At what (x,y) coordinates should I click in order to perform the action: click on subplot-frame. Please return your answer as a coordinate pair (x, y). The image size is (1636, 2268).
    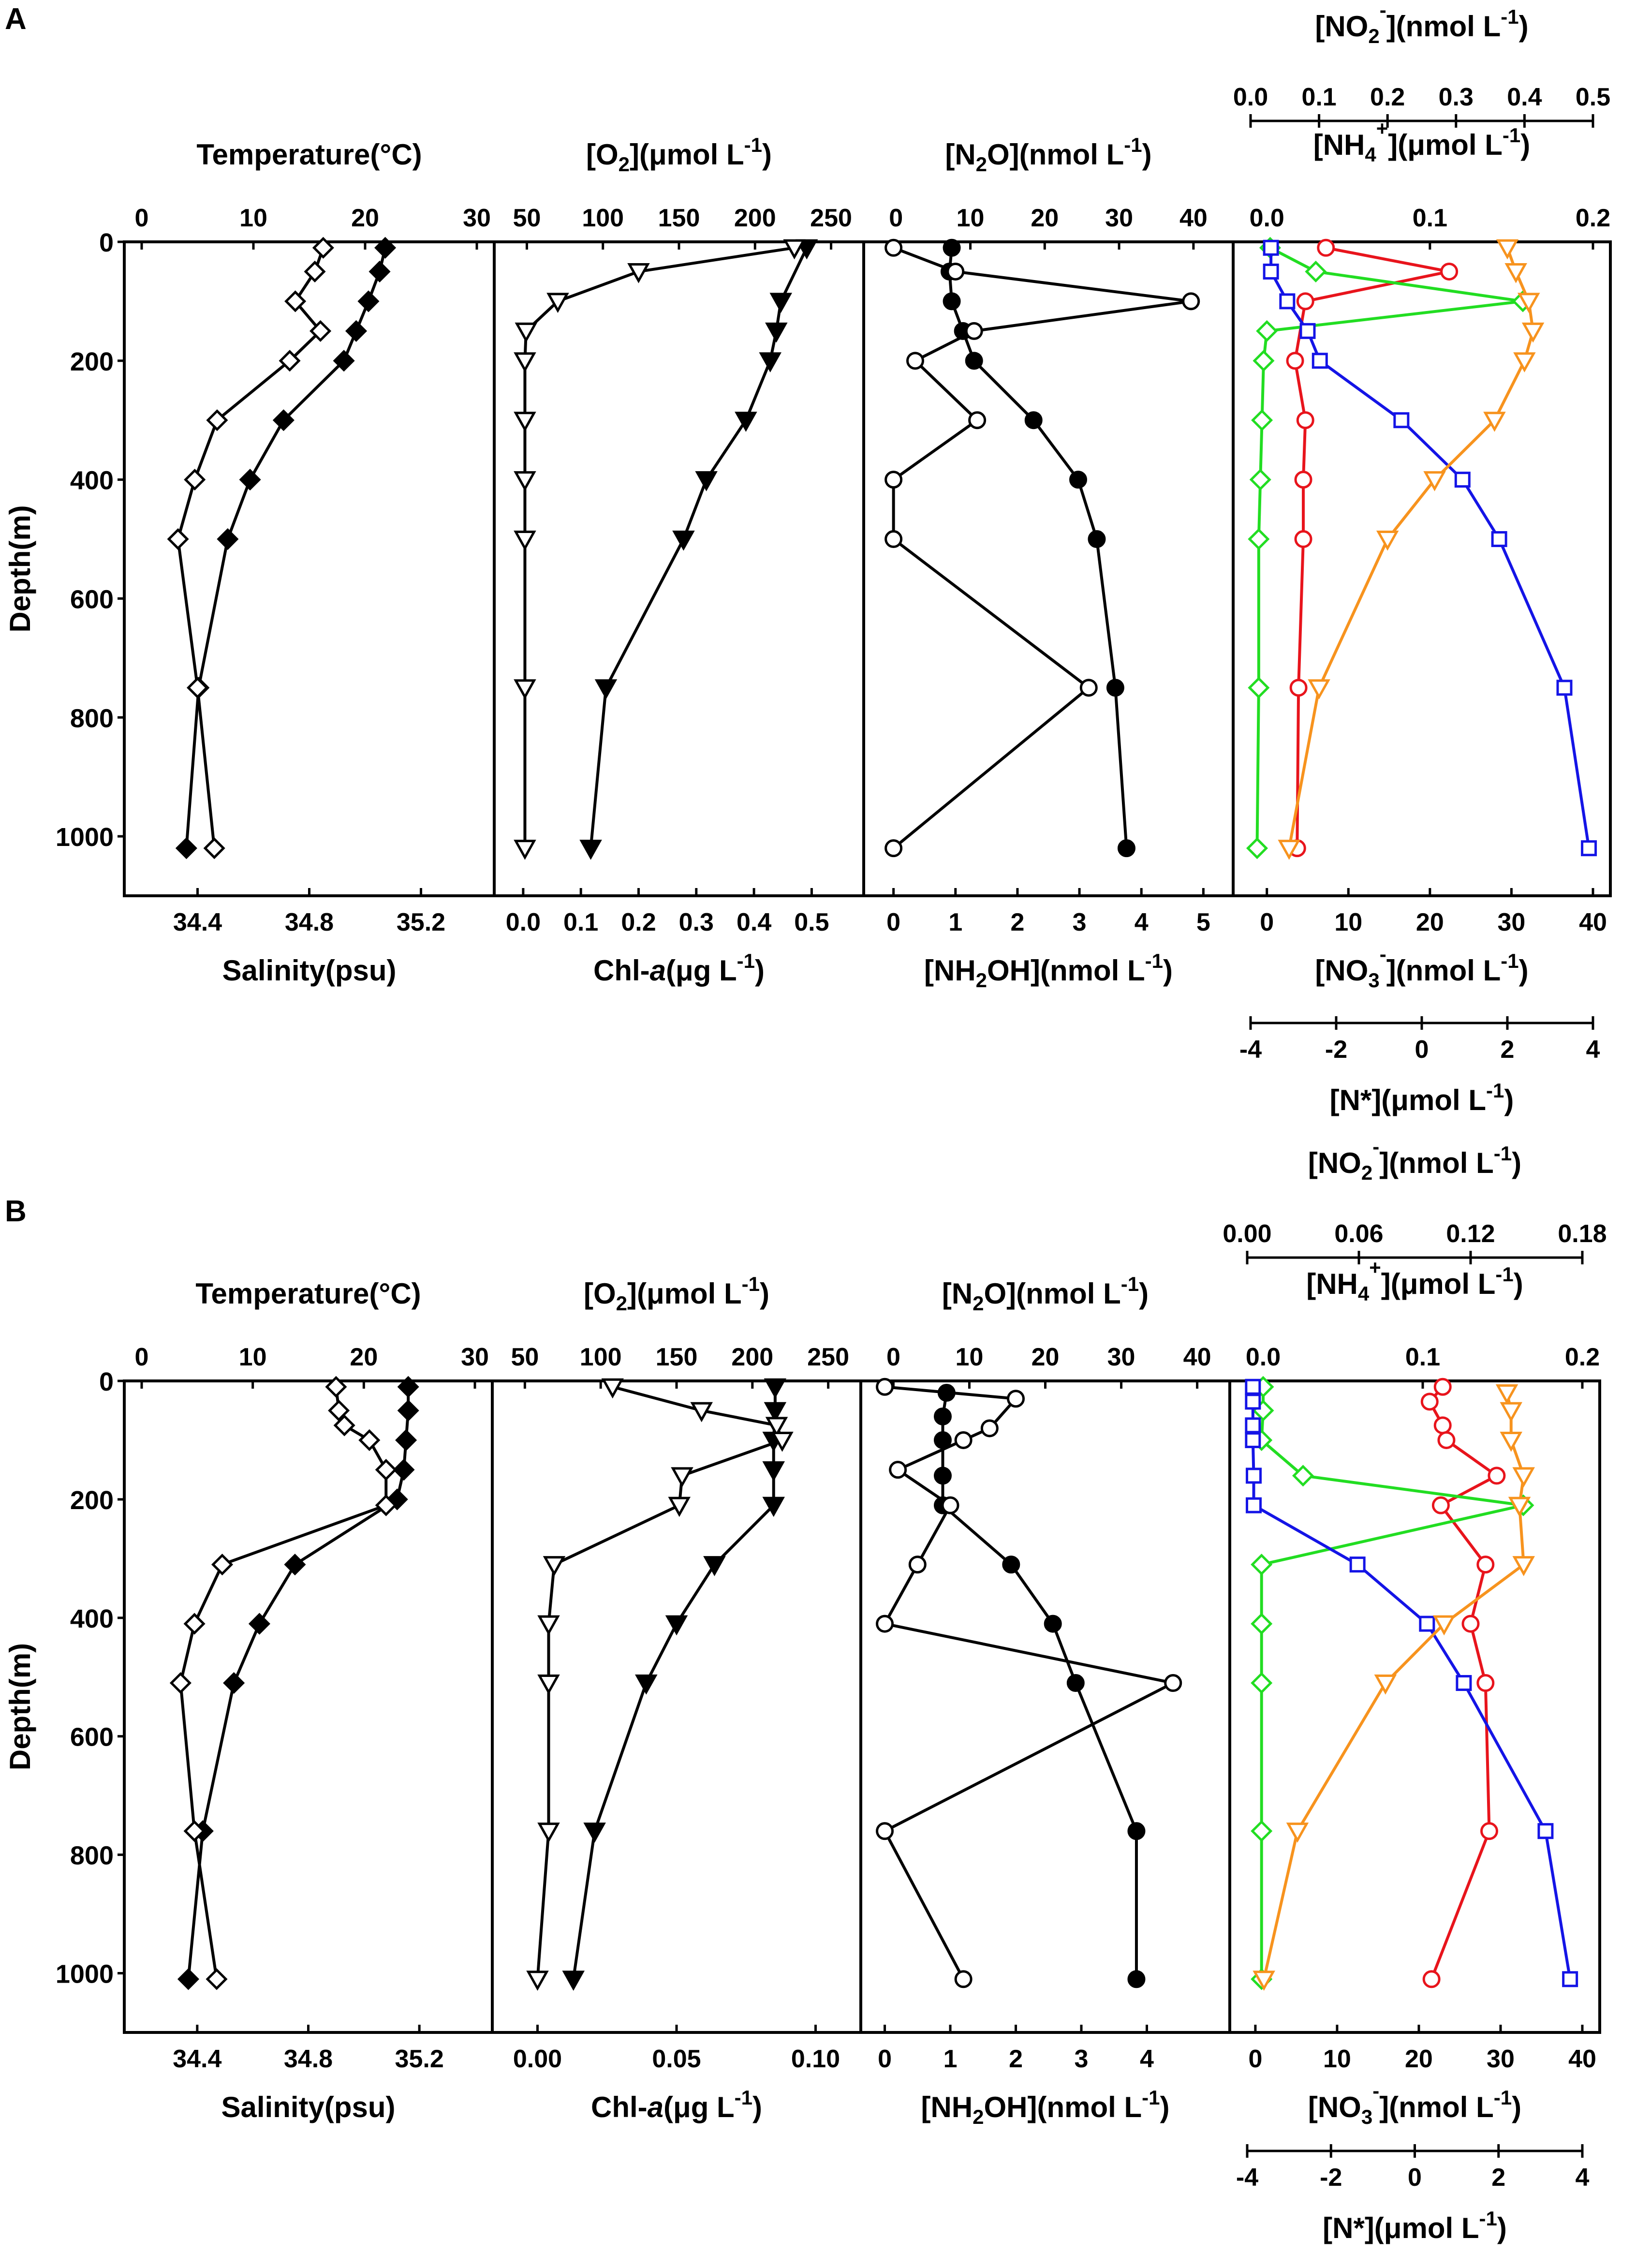
    Looking at the image, I should click on (1422, 568).